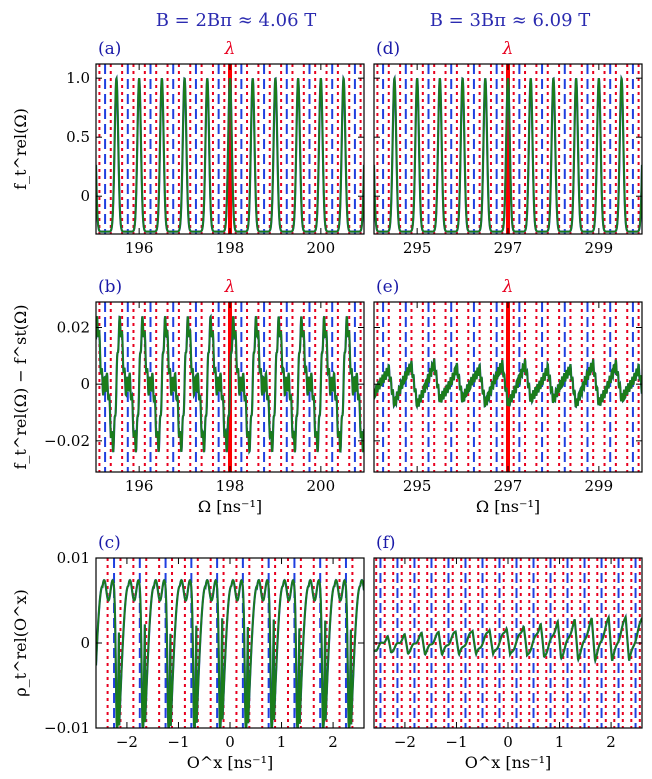  What do you see at coordinates (236, 20) in the screenshot?
I see `column-title-left: B = 2Bπ ≈ 4.06 T` at bounding box center [236, 20].